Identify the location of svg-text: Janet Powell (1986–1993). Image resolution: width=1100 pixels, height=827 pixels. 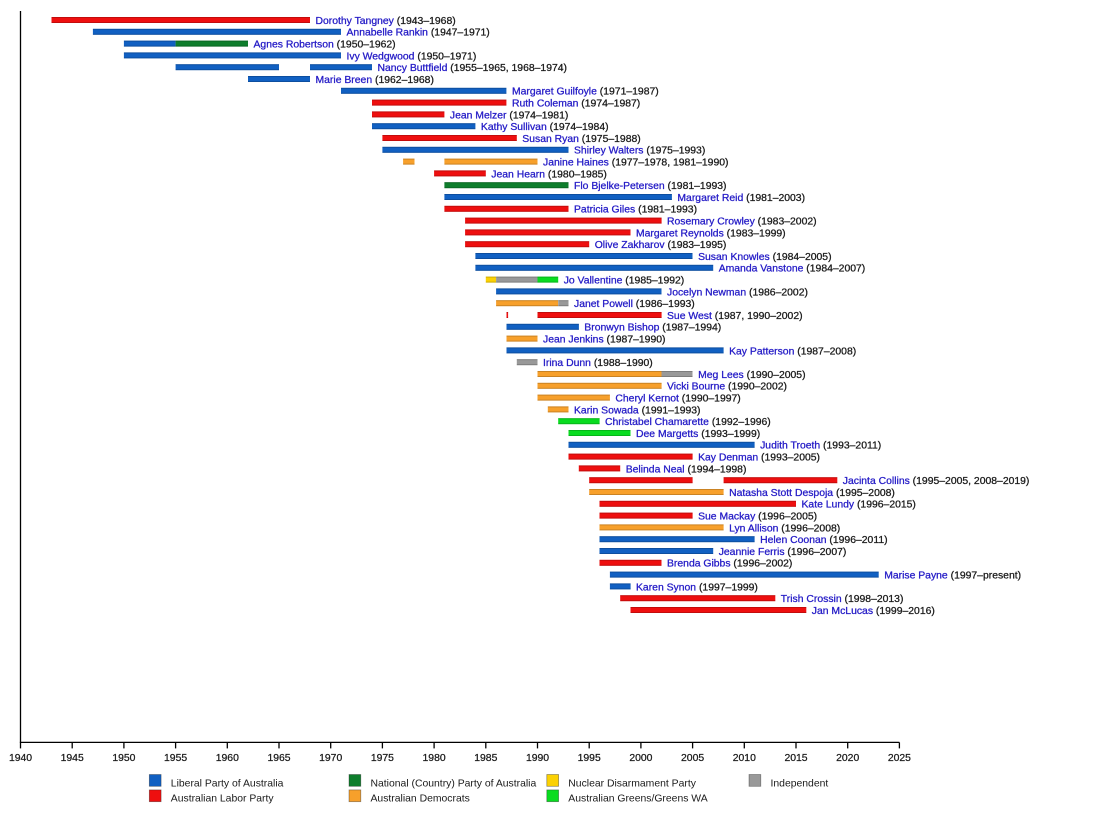
(634, 304).